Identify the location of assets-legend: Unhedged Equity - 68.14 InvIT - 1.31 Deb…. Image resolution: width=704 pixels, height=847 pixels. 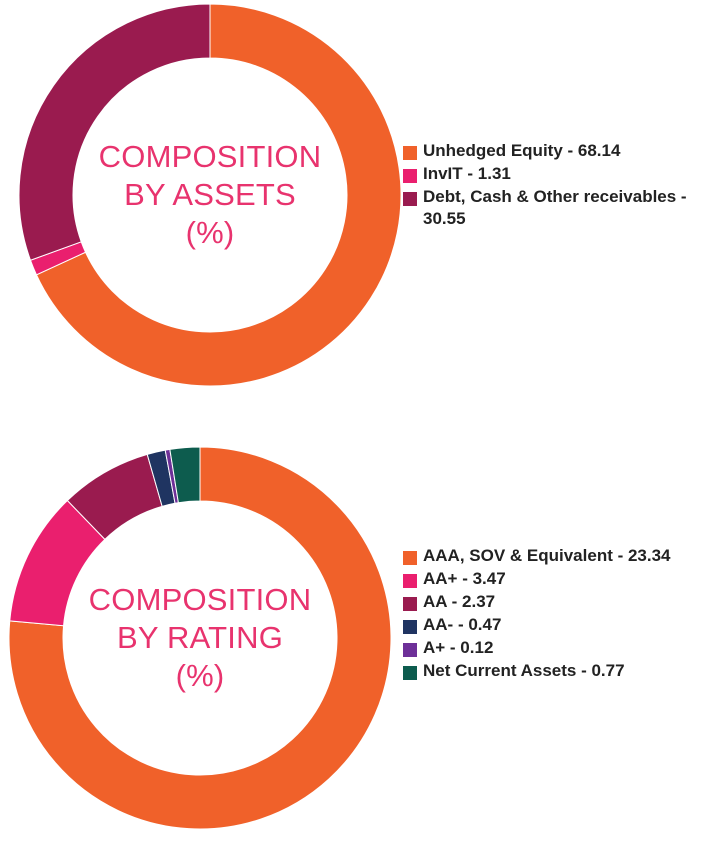
(551, 185).